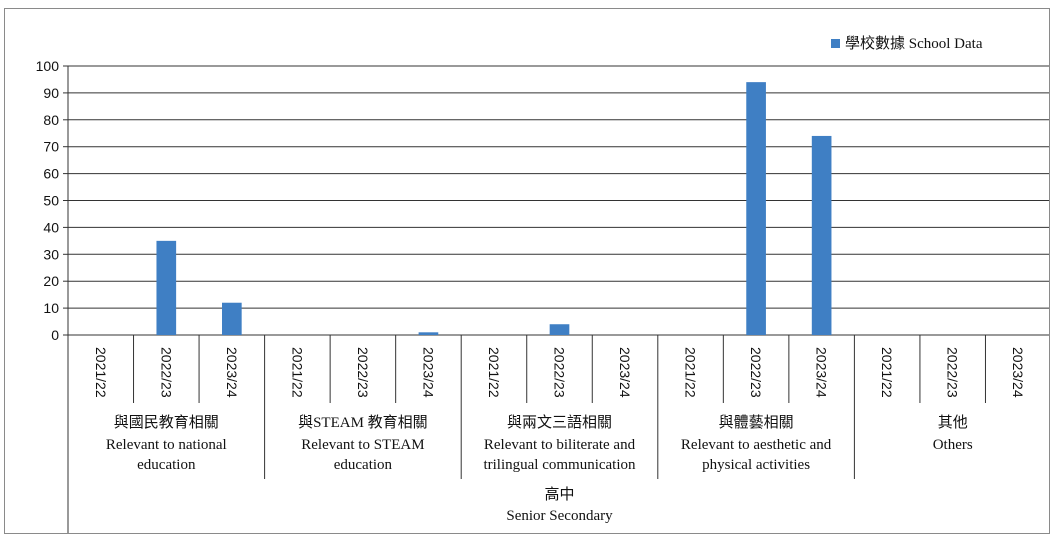  Describe the element at coordinates (756, 422) in the screenshot. I see `group-label-zh: 與體藝相關` at that location.